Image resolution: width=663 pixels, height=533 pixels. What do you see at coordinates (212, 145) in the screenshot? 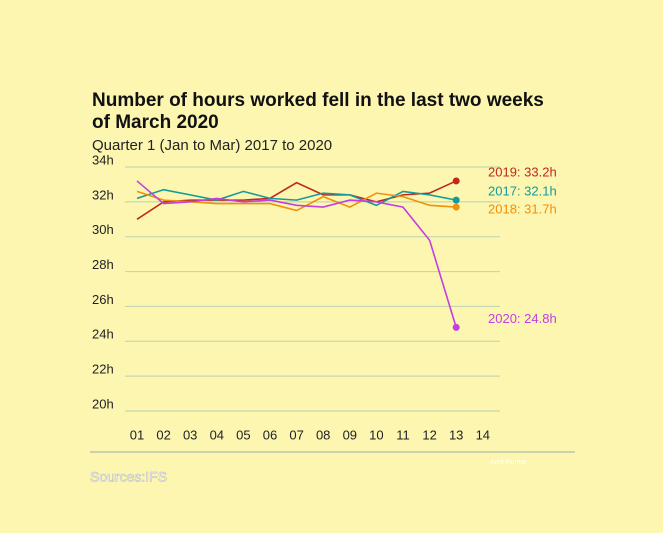
I see `chart-subtitle: Quarter 1 (Jan to Mar) 2017 to 2020` at bounding box center [212, 145].